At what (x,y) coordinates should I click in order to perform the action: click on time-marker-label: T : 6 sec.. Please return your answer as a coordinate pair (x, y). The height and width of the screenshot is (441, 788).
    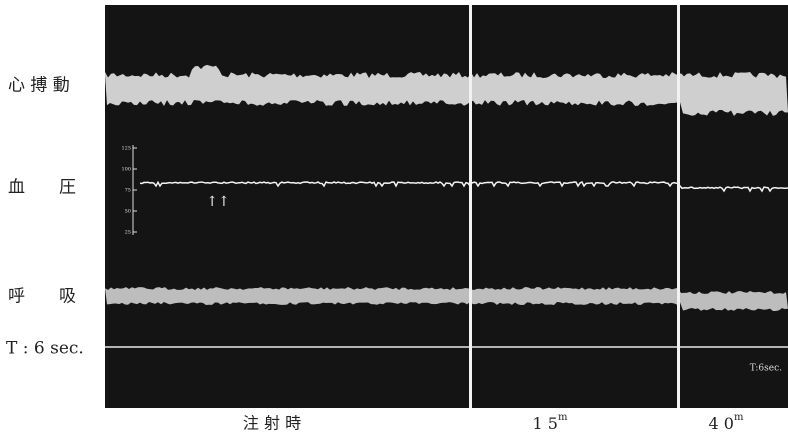
    Looking at the image, I should click on (45, 349).